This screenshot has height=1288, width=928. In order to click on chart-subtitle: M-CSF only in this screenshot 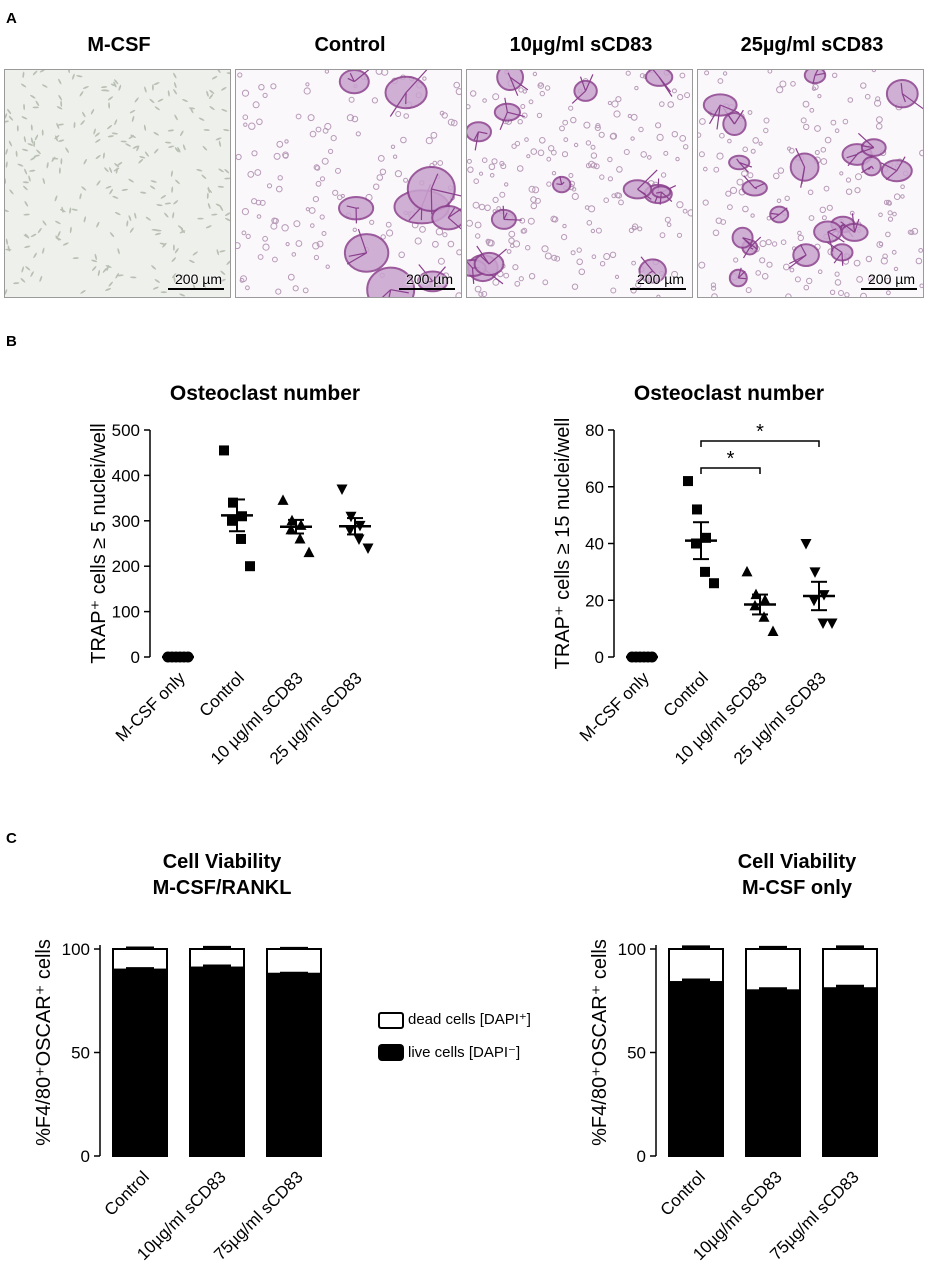, I will do `click(797, 888)`.